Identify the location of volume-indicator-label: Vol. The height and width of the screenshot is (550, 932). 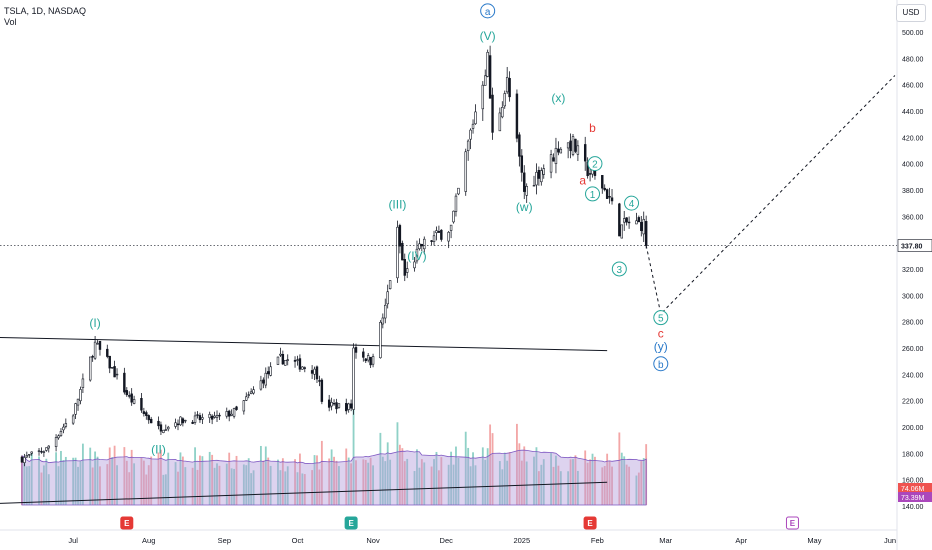
(10, 22).